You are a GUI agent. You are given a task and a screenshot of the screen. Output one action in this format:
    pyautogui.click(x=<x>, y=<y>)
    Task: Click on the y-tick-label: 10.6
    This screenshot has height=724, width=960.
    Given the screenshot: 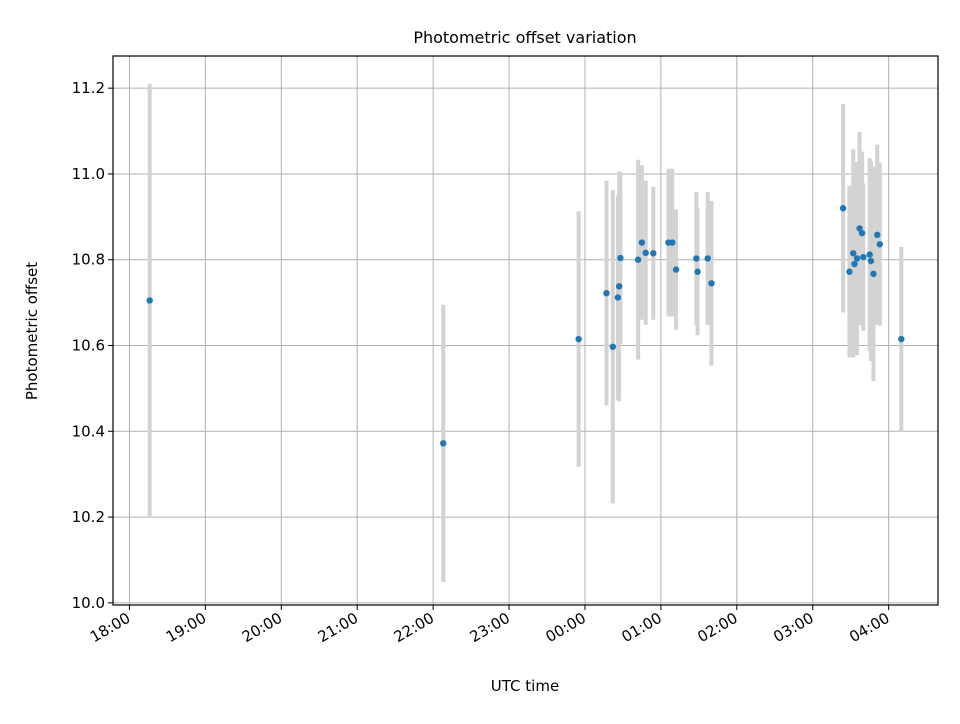 What is the action you would take?
    pyautogui.click(x=88, y=346)
    